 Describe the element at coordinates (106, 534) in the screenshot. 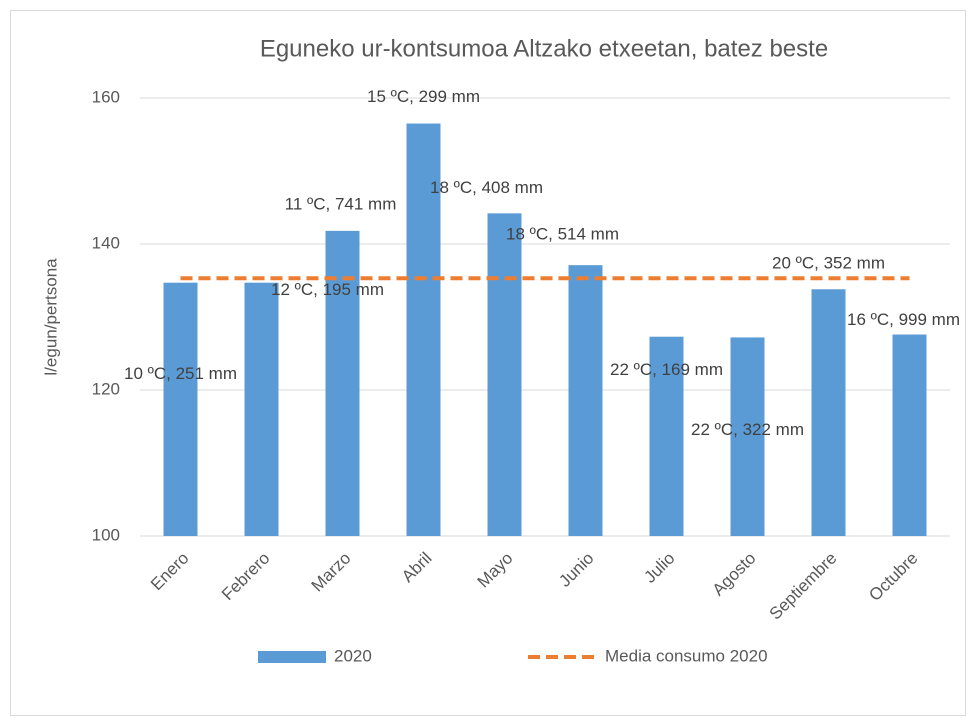

I see `y-tick-label: 100` at that location.